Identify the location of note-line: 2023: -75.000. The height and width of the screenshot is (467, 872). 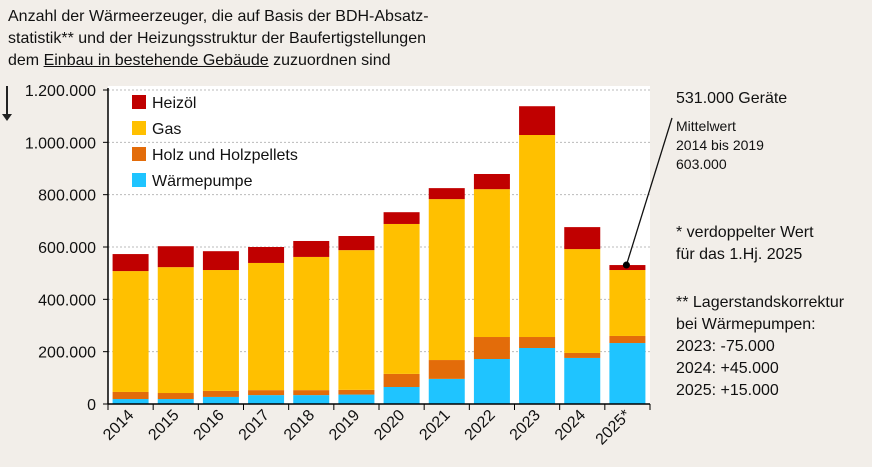
(725, 346).